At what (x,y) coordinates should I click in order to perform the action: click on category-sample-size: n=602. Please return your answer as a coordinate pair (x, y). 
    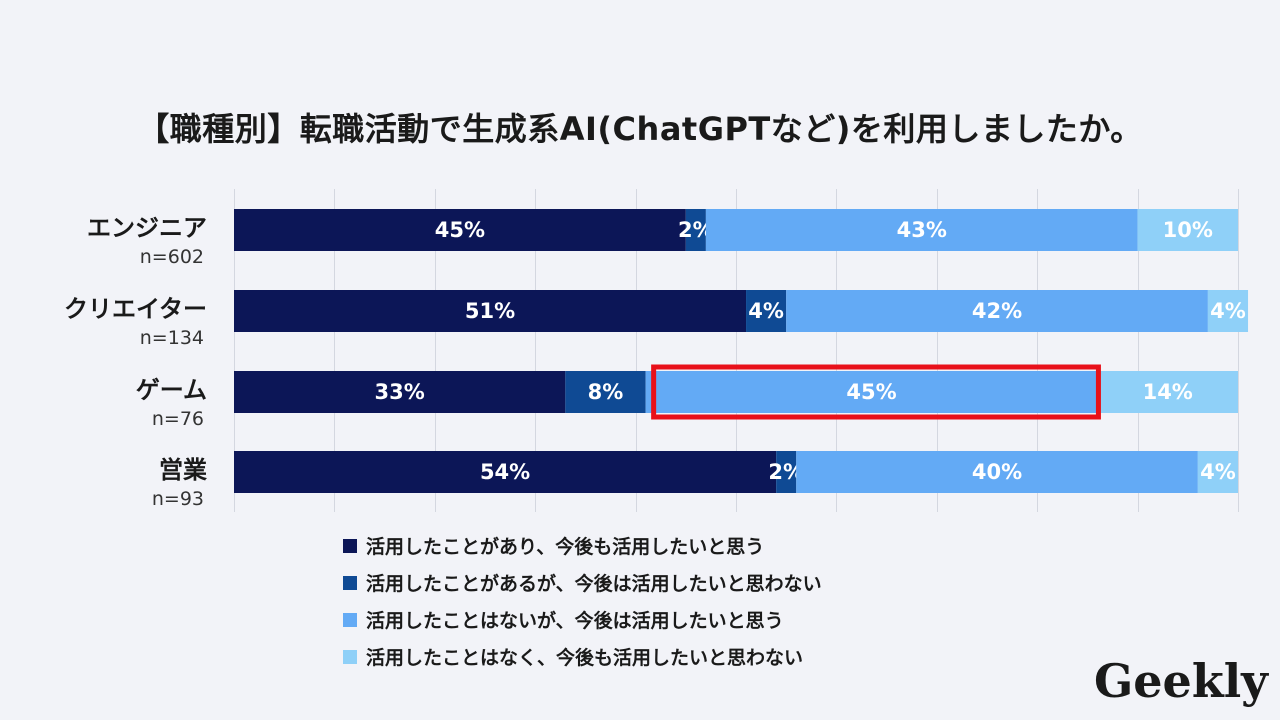
    Looking at the image, I should click on (172, 257).